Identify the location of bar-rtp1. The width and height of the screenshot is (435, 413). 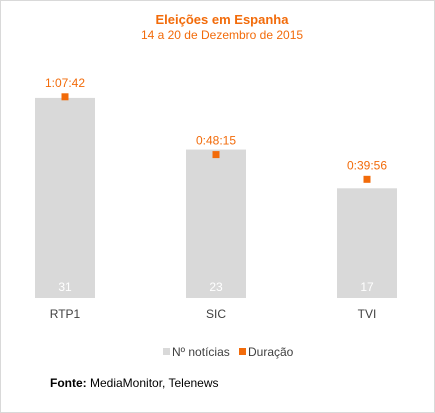
(65, 197).